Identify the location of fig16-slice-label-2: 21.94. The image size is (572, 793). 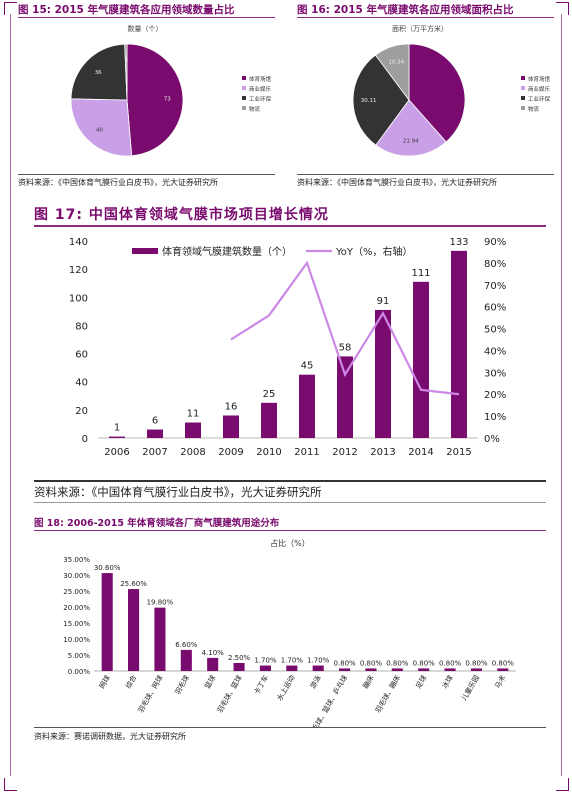
(411, 141).